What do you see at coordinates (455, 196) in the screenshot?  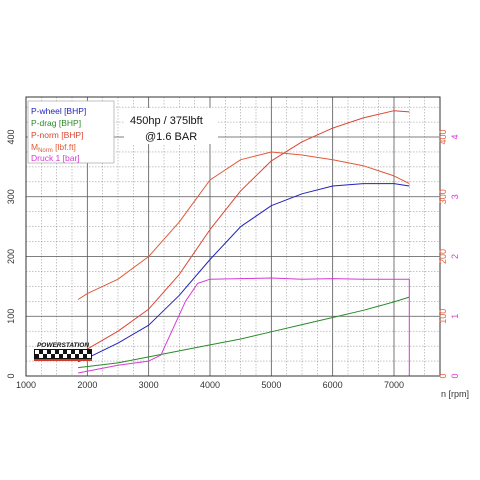 I see `y-right2-tick-label: 3` at bounding box center [455, 196].